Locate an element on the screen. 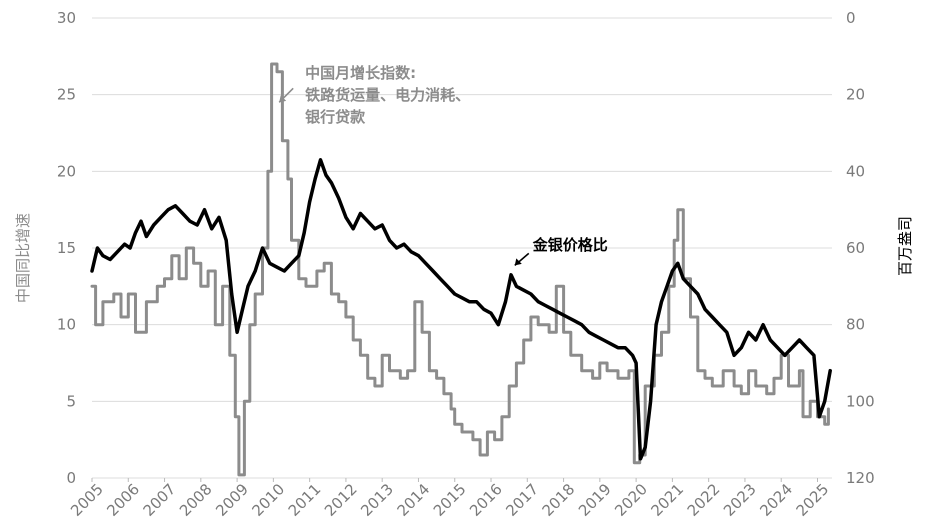  x-tick-label: 2016 is located at coordinates (486, 500).